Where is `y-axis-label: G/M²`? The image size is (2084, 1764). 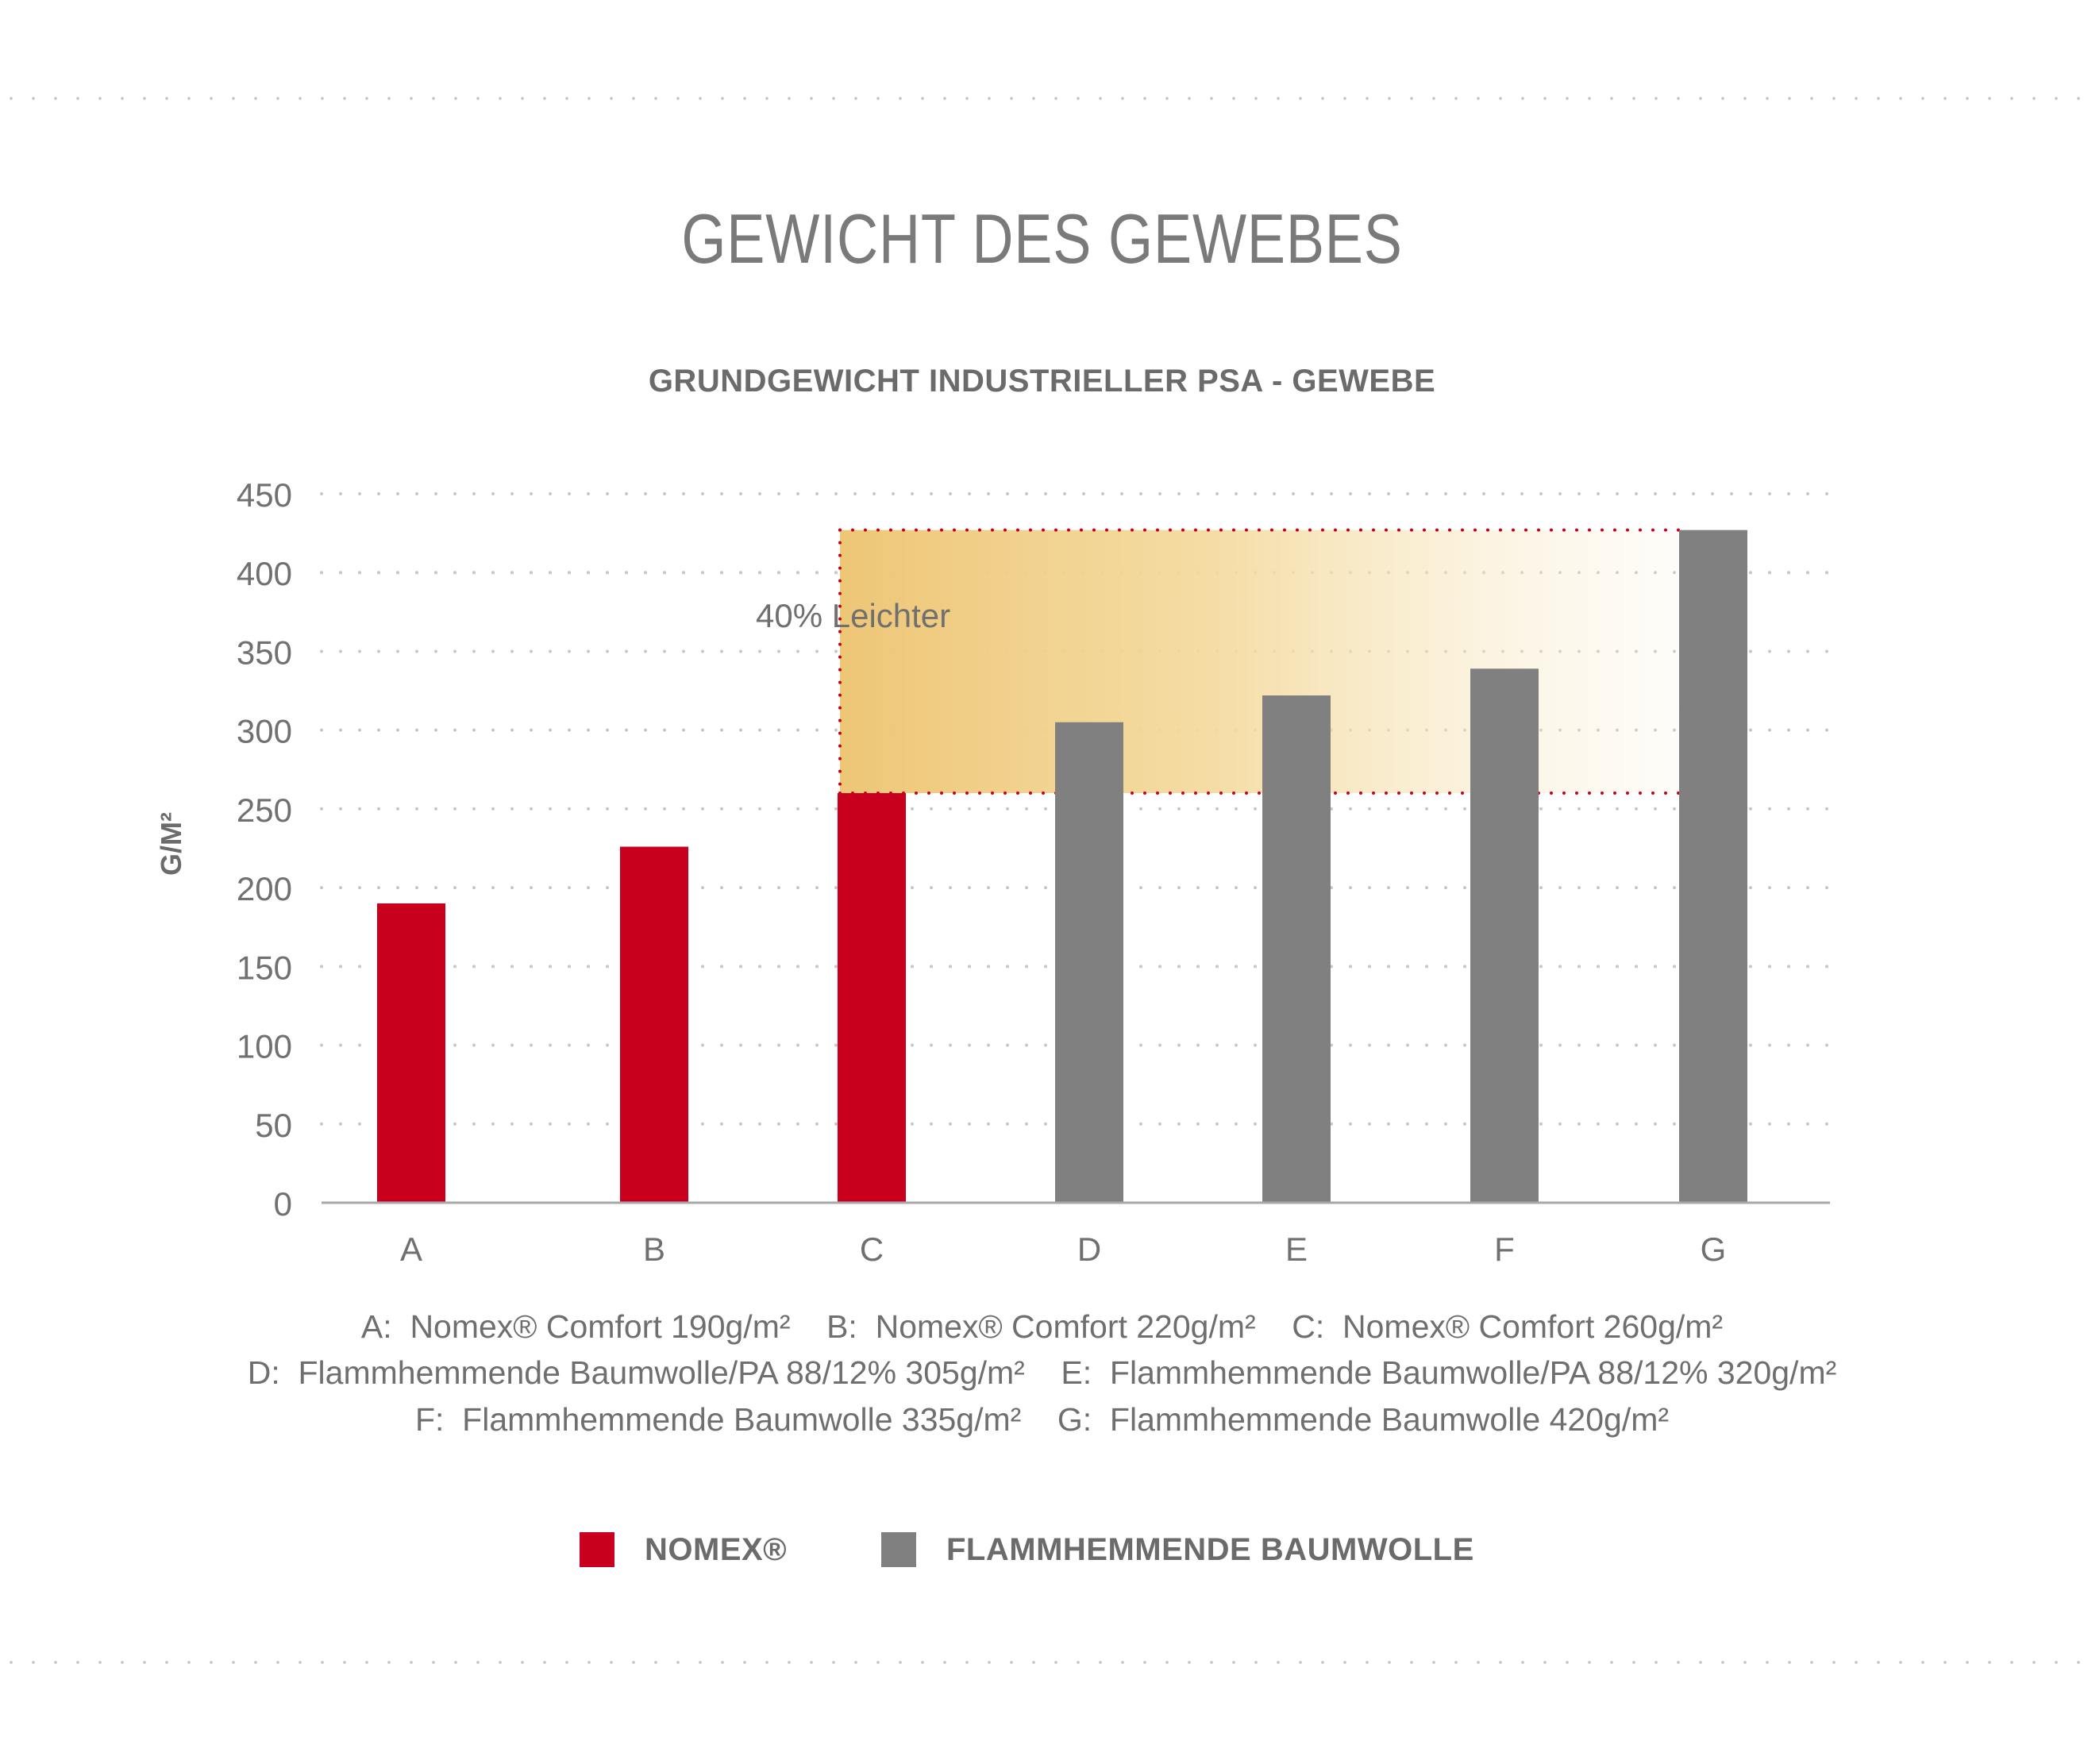 y-axis-label: G/M² is located at coordinates (171, 844).